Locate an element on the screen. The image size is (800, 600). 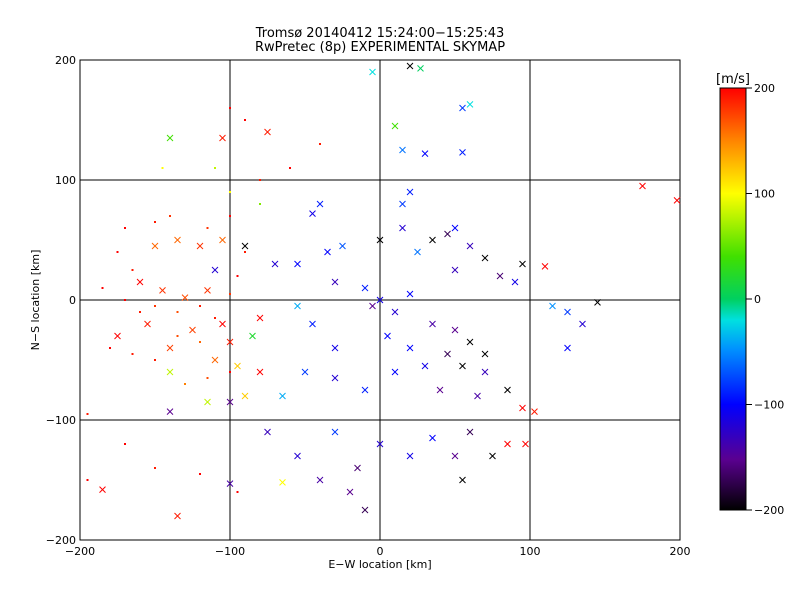
x-axis-ticks: −200 −100 0 100 200 is located at coordinates (378, 551).